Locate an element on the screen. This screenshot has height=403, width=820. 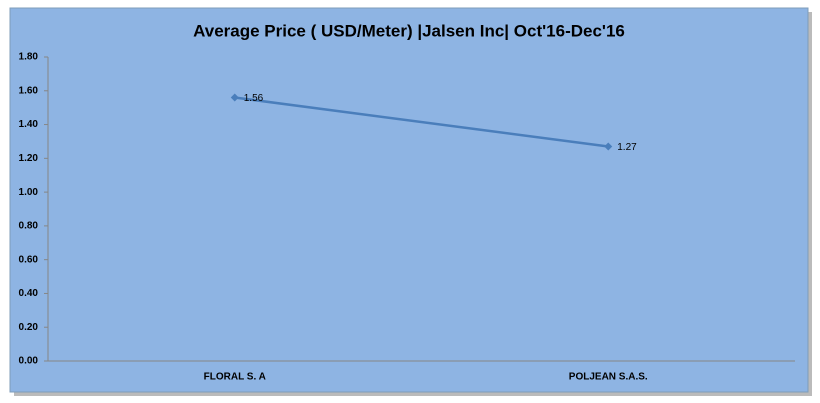
y-tick-label: 1.20 is located at coordinates (29, 158).